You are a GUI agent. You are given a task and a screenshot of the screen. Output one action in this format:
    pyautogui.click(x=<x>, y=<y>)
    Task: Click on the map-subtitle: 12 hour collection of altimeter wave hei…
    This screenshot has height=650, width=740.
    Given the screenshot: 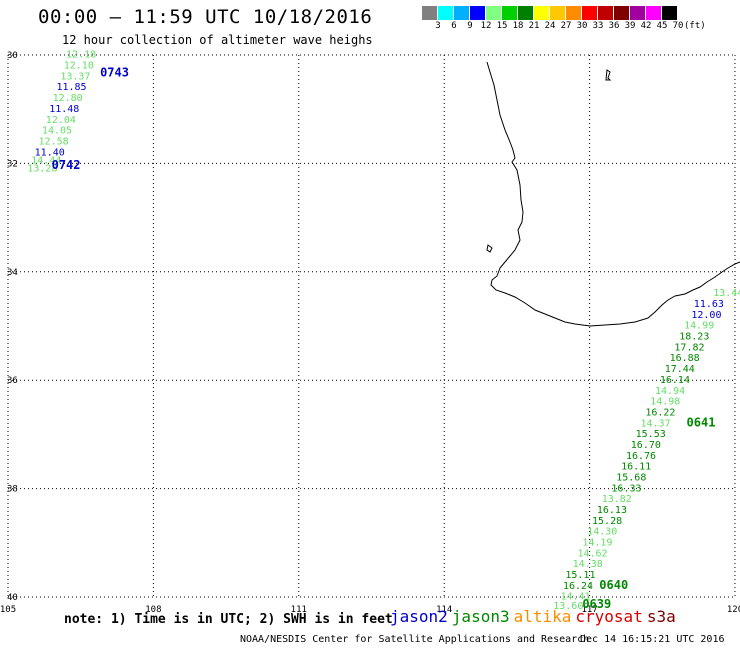 What is the action you would take?
    pyautogui.click(x=217, y=40)
    